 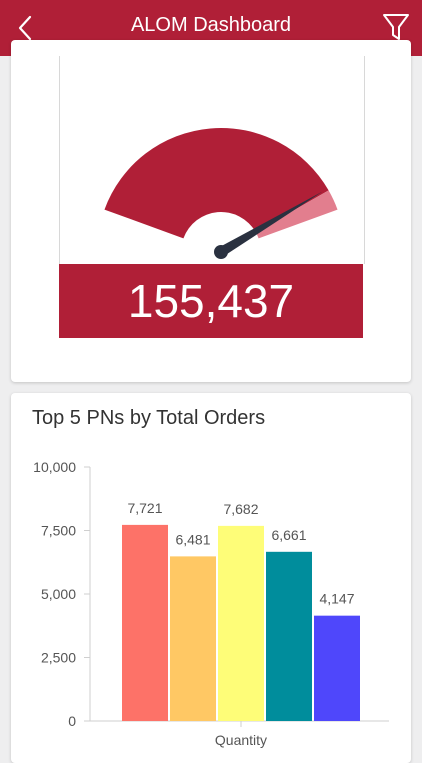 I want to click on y-tick-label: 7,500, so click(x=58, y=531).